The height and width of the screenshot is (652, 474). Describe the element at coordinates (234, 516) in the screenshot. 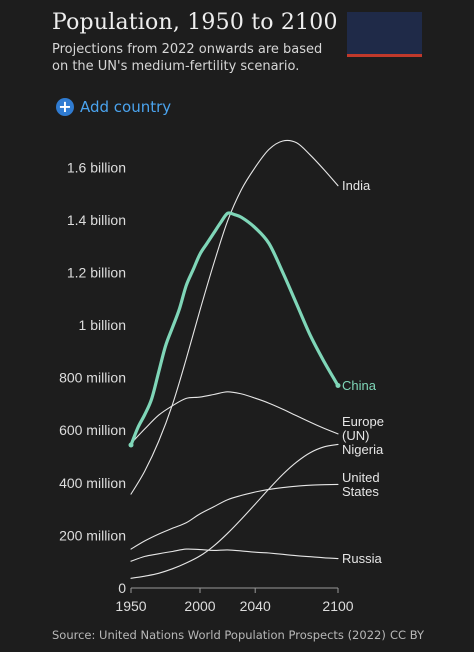

I see `series-line-united-states` at that location.